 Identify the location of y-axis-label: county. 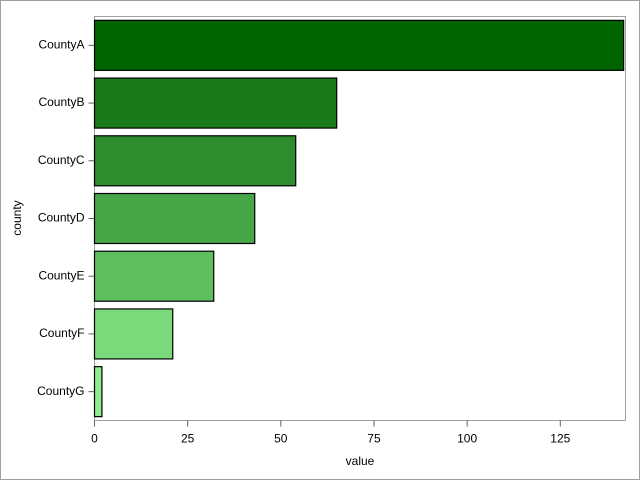
(17, 217).